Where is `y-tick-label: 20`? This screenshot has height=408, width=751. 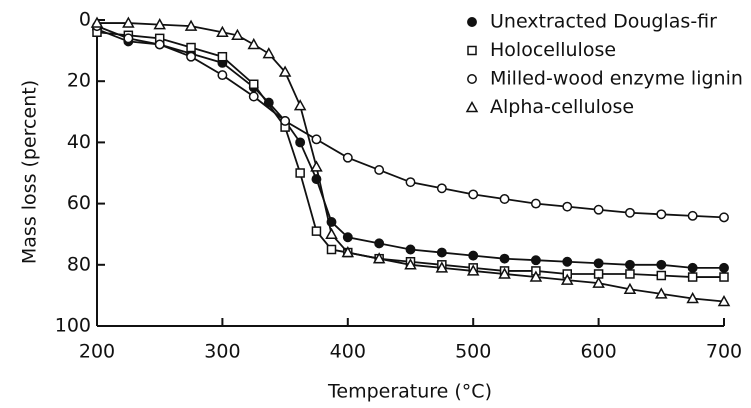
y-tick-label: 20 is located at coordinates (79, 81).